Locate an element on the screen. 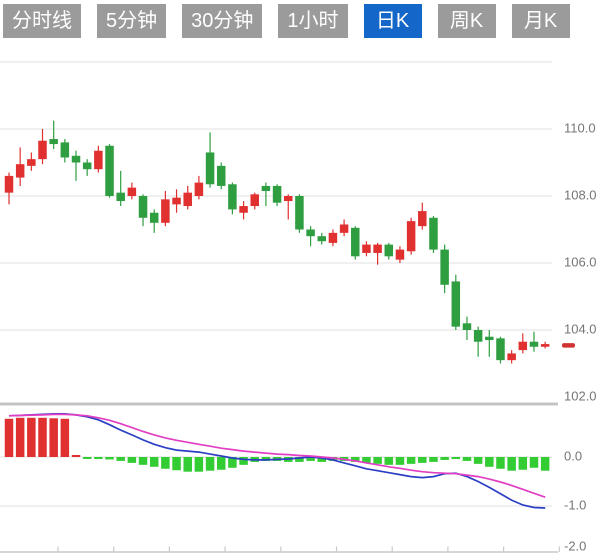 This screenshot has width=613, height=557. last-price-marker is located at coordinates (568, 345).